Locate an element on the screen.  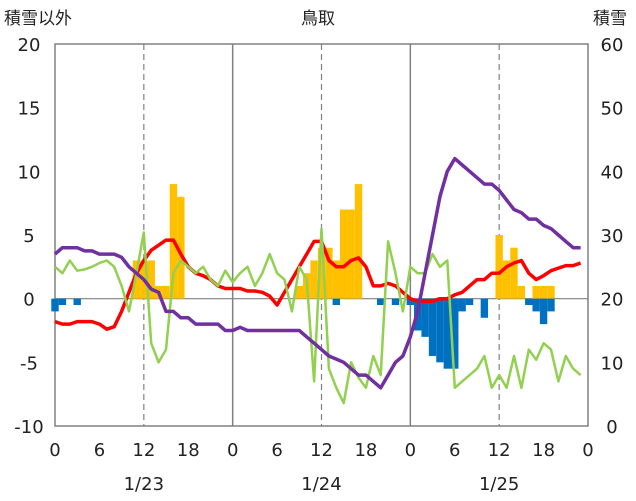
y-left-tick-label: 5 is located at coordinates (28, 236).